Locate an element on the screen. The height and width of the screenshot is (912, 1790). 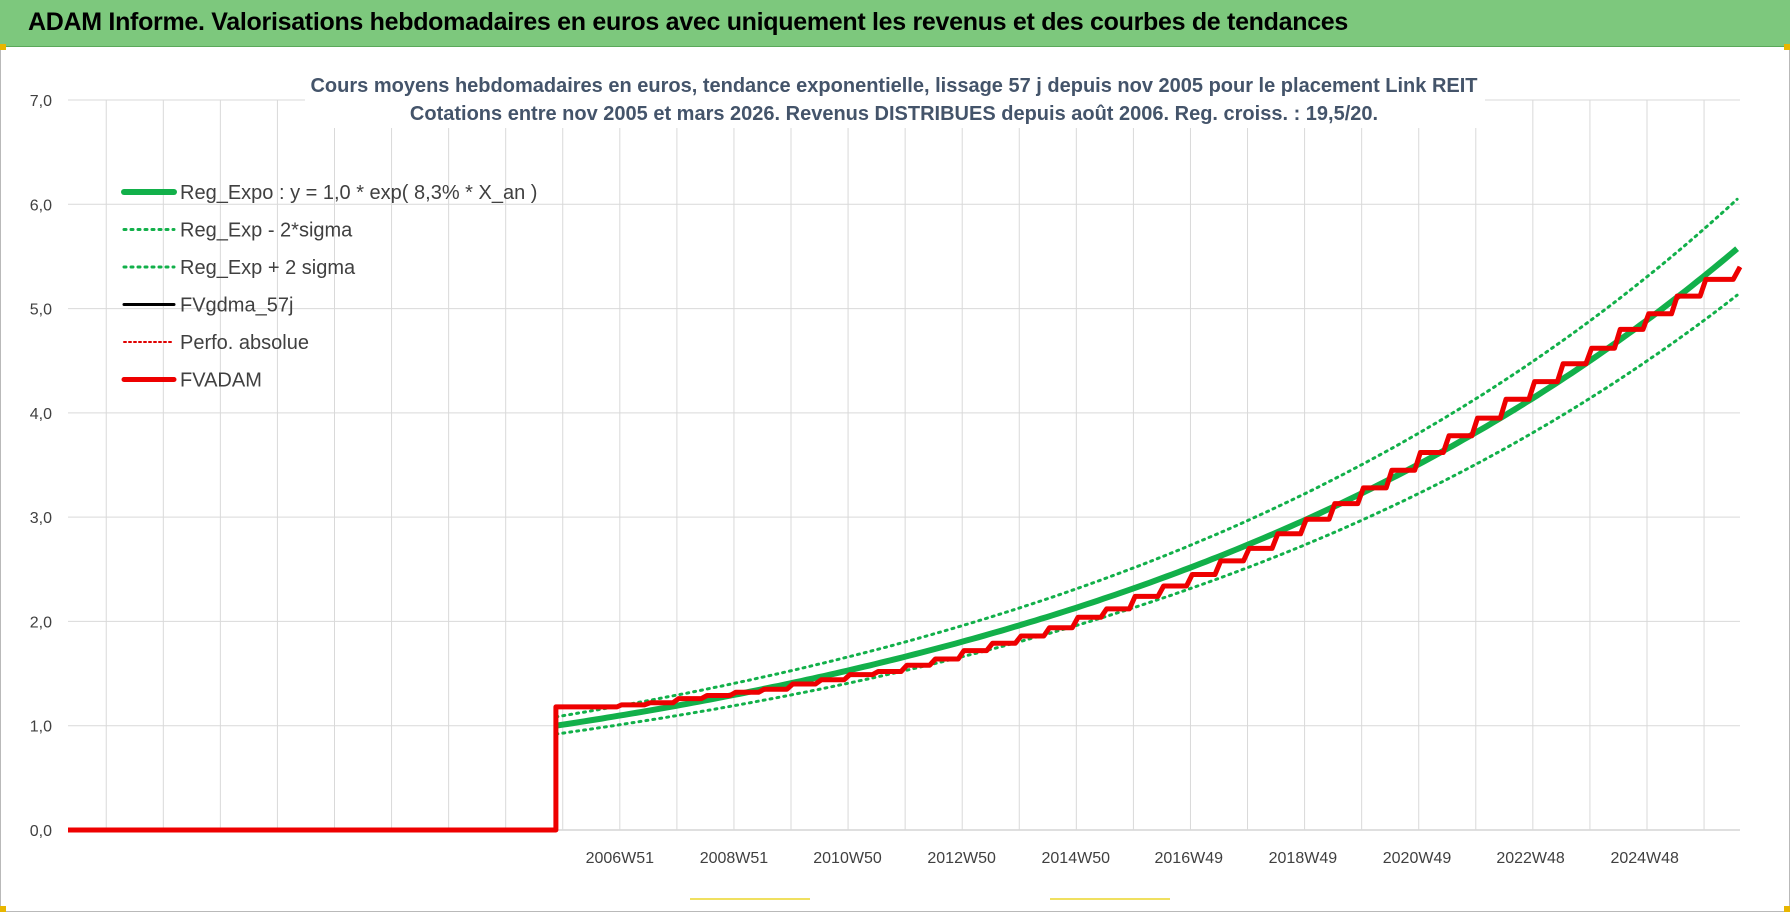
legend-label: Reg_Exp + 2 sigma is located at coordinates (268, 268).